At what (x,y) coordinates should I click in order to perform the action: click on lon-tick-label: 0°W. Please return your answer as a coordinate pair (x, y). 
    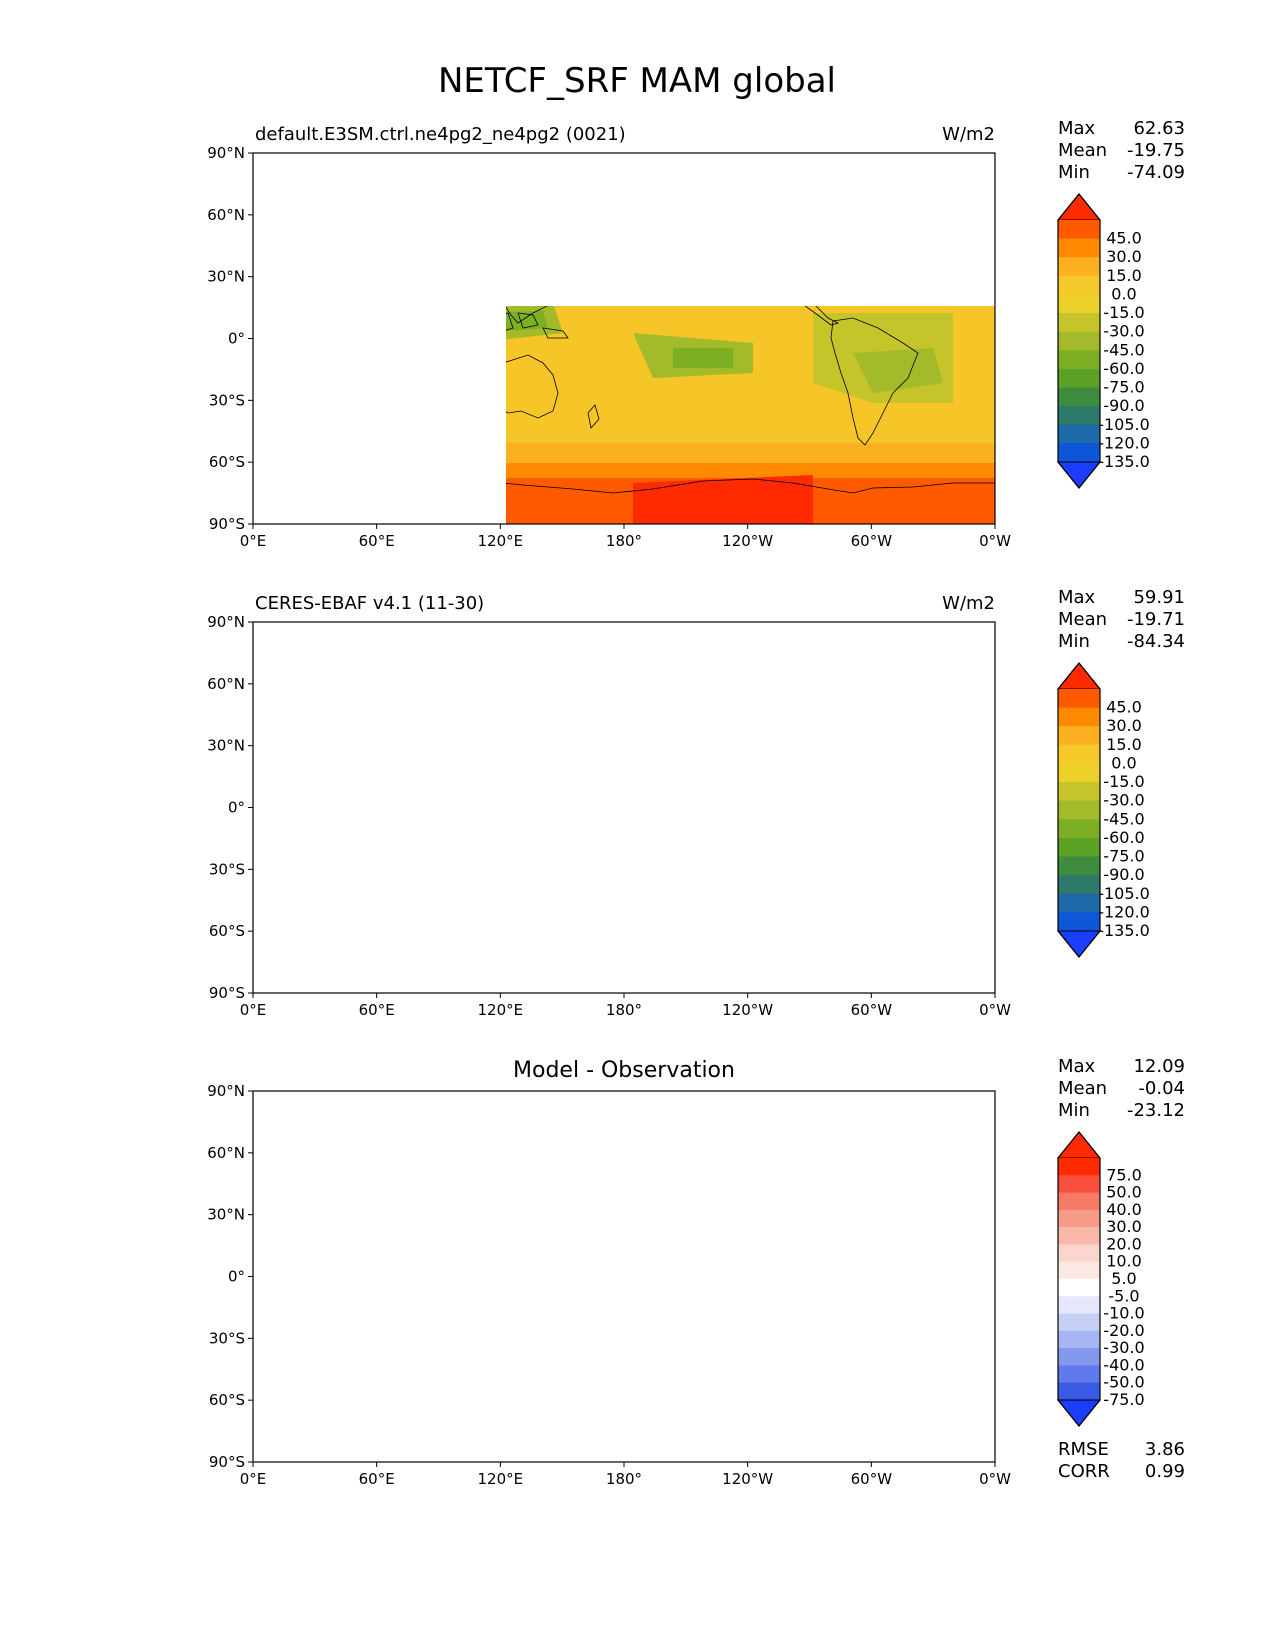
    Looking at the image, I should click on (995, 1010).